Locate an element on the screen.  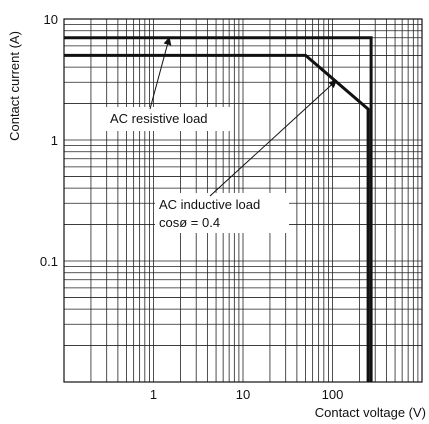
annotation-arrow-resistive is located at coordinates (160, 73).